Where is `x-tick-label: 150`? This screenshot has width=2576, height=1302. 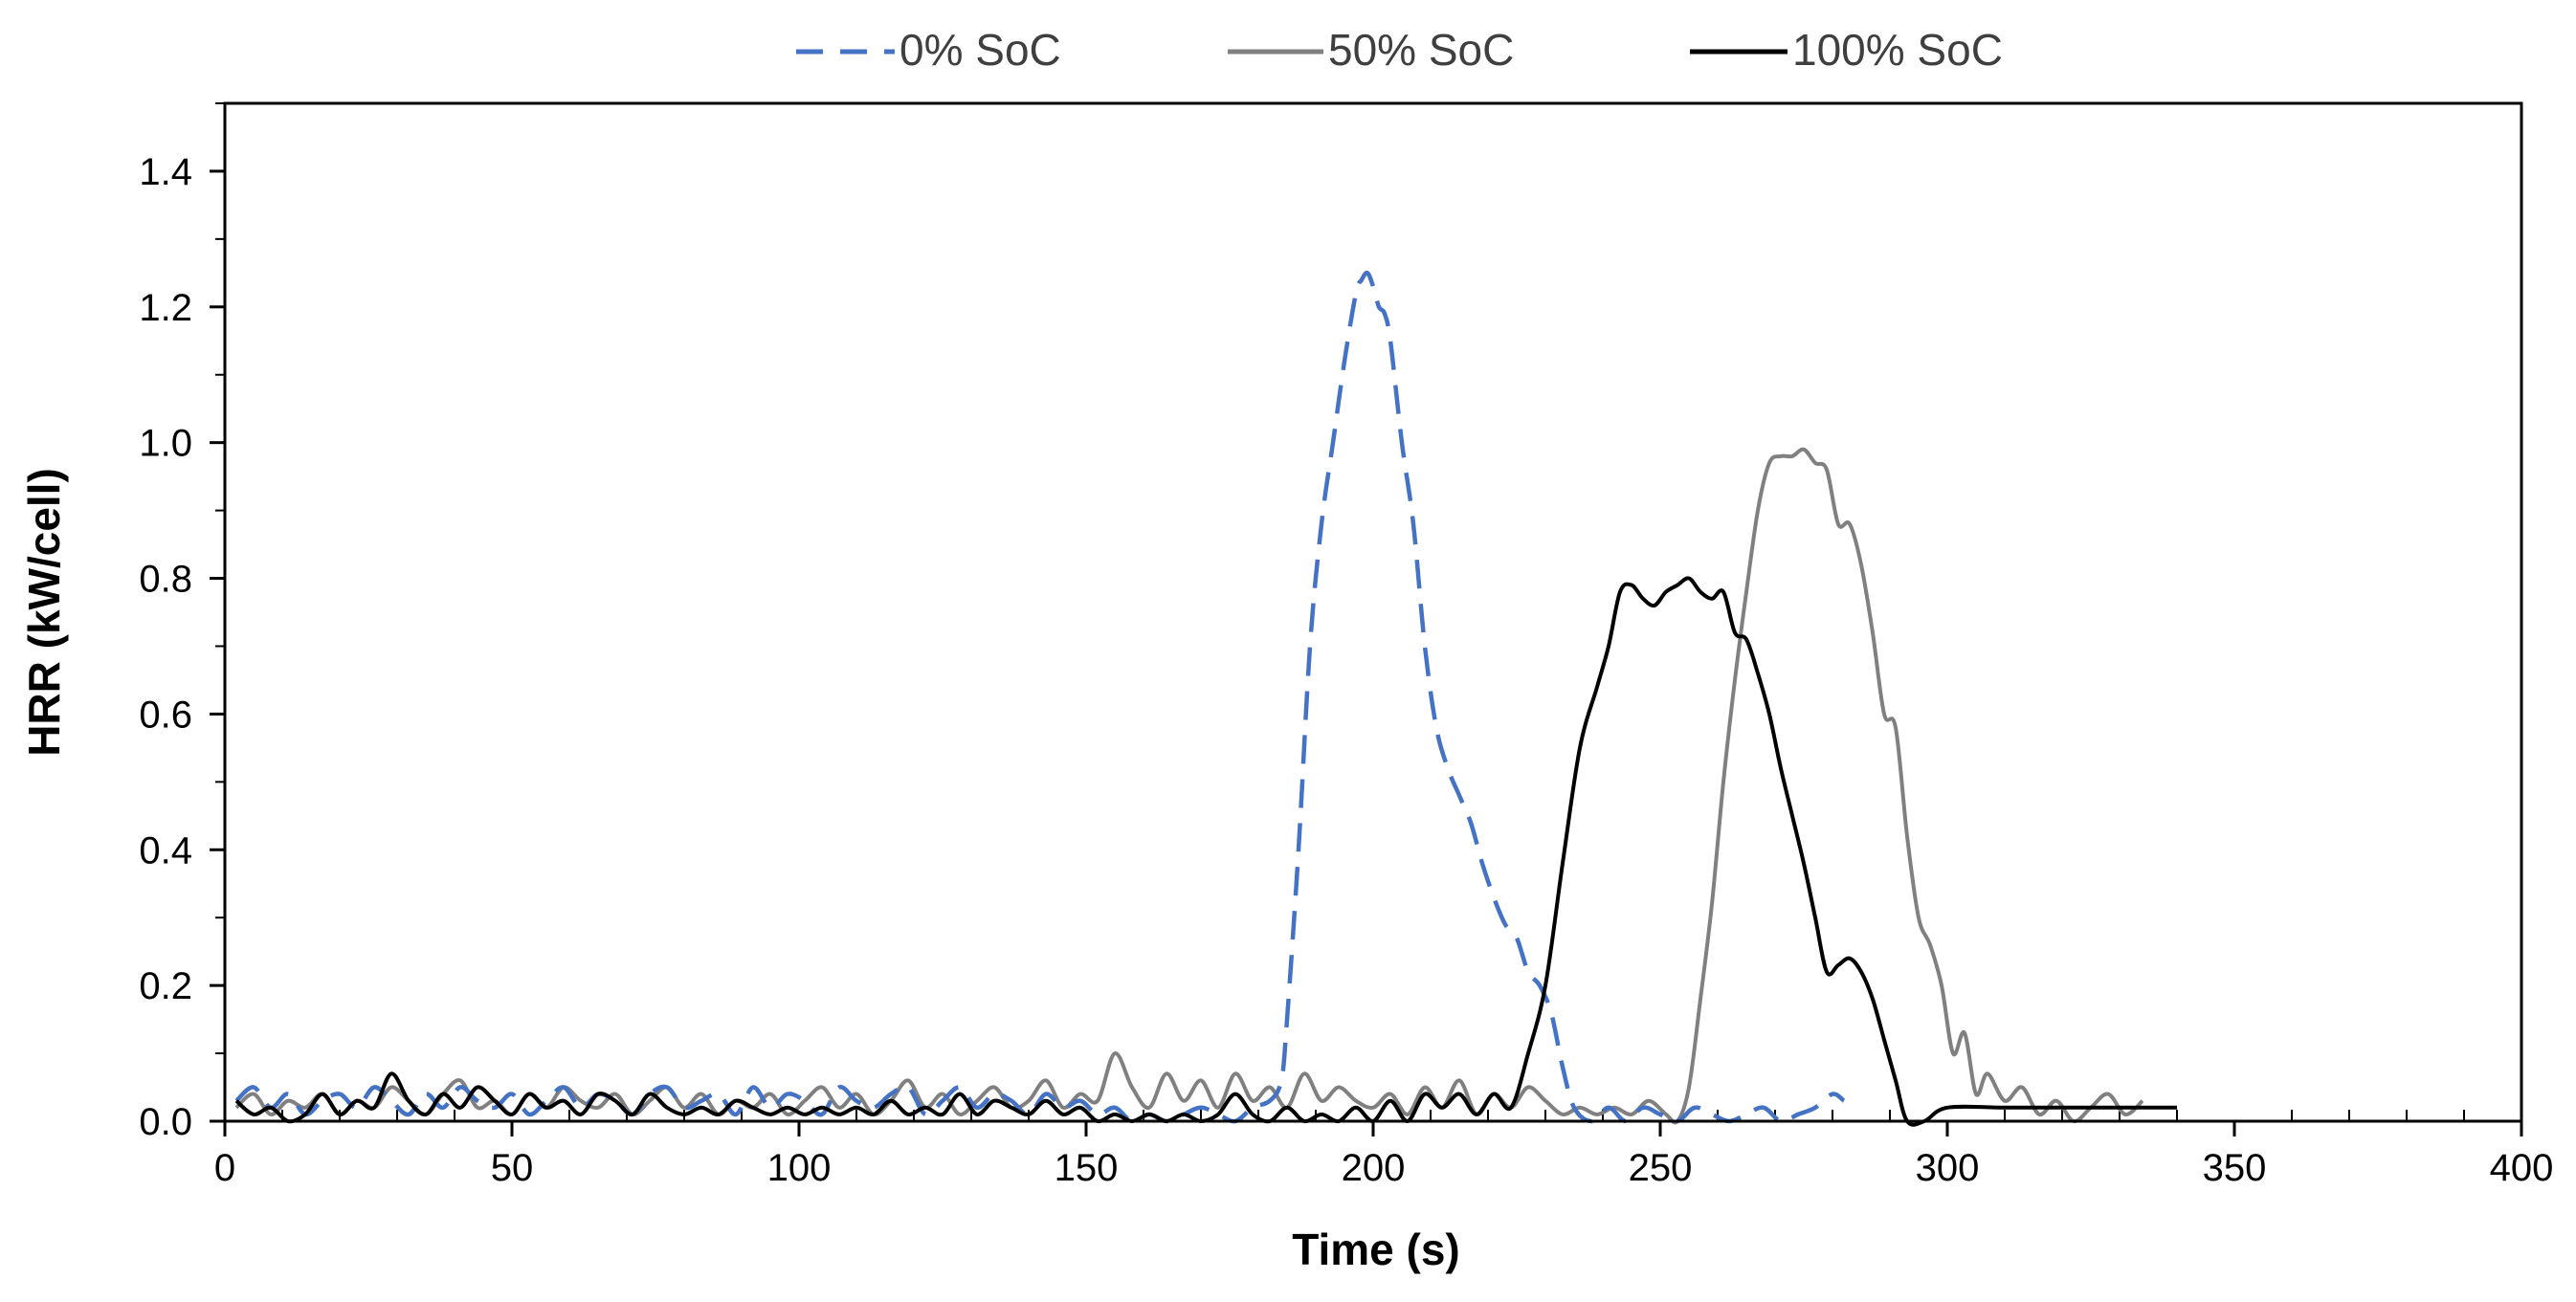
x-tick-label: 150 is located at coordinates (1087, 1168).